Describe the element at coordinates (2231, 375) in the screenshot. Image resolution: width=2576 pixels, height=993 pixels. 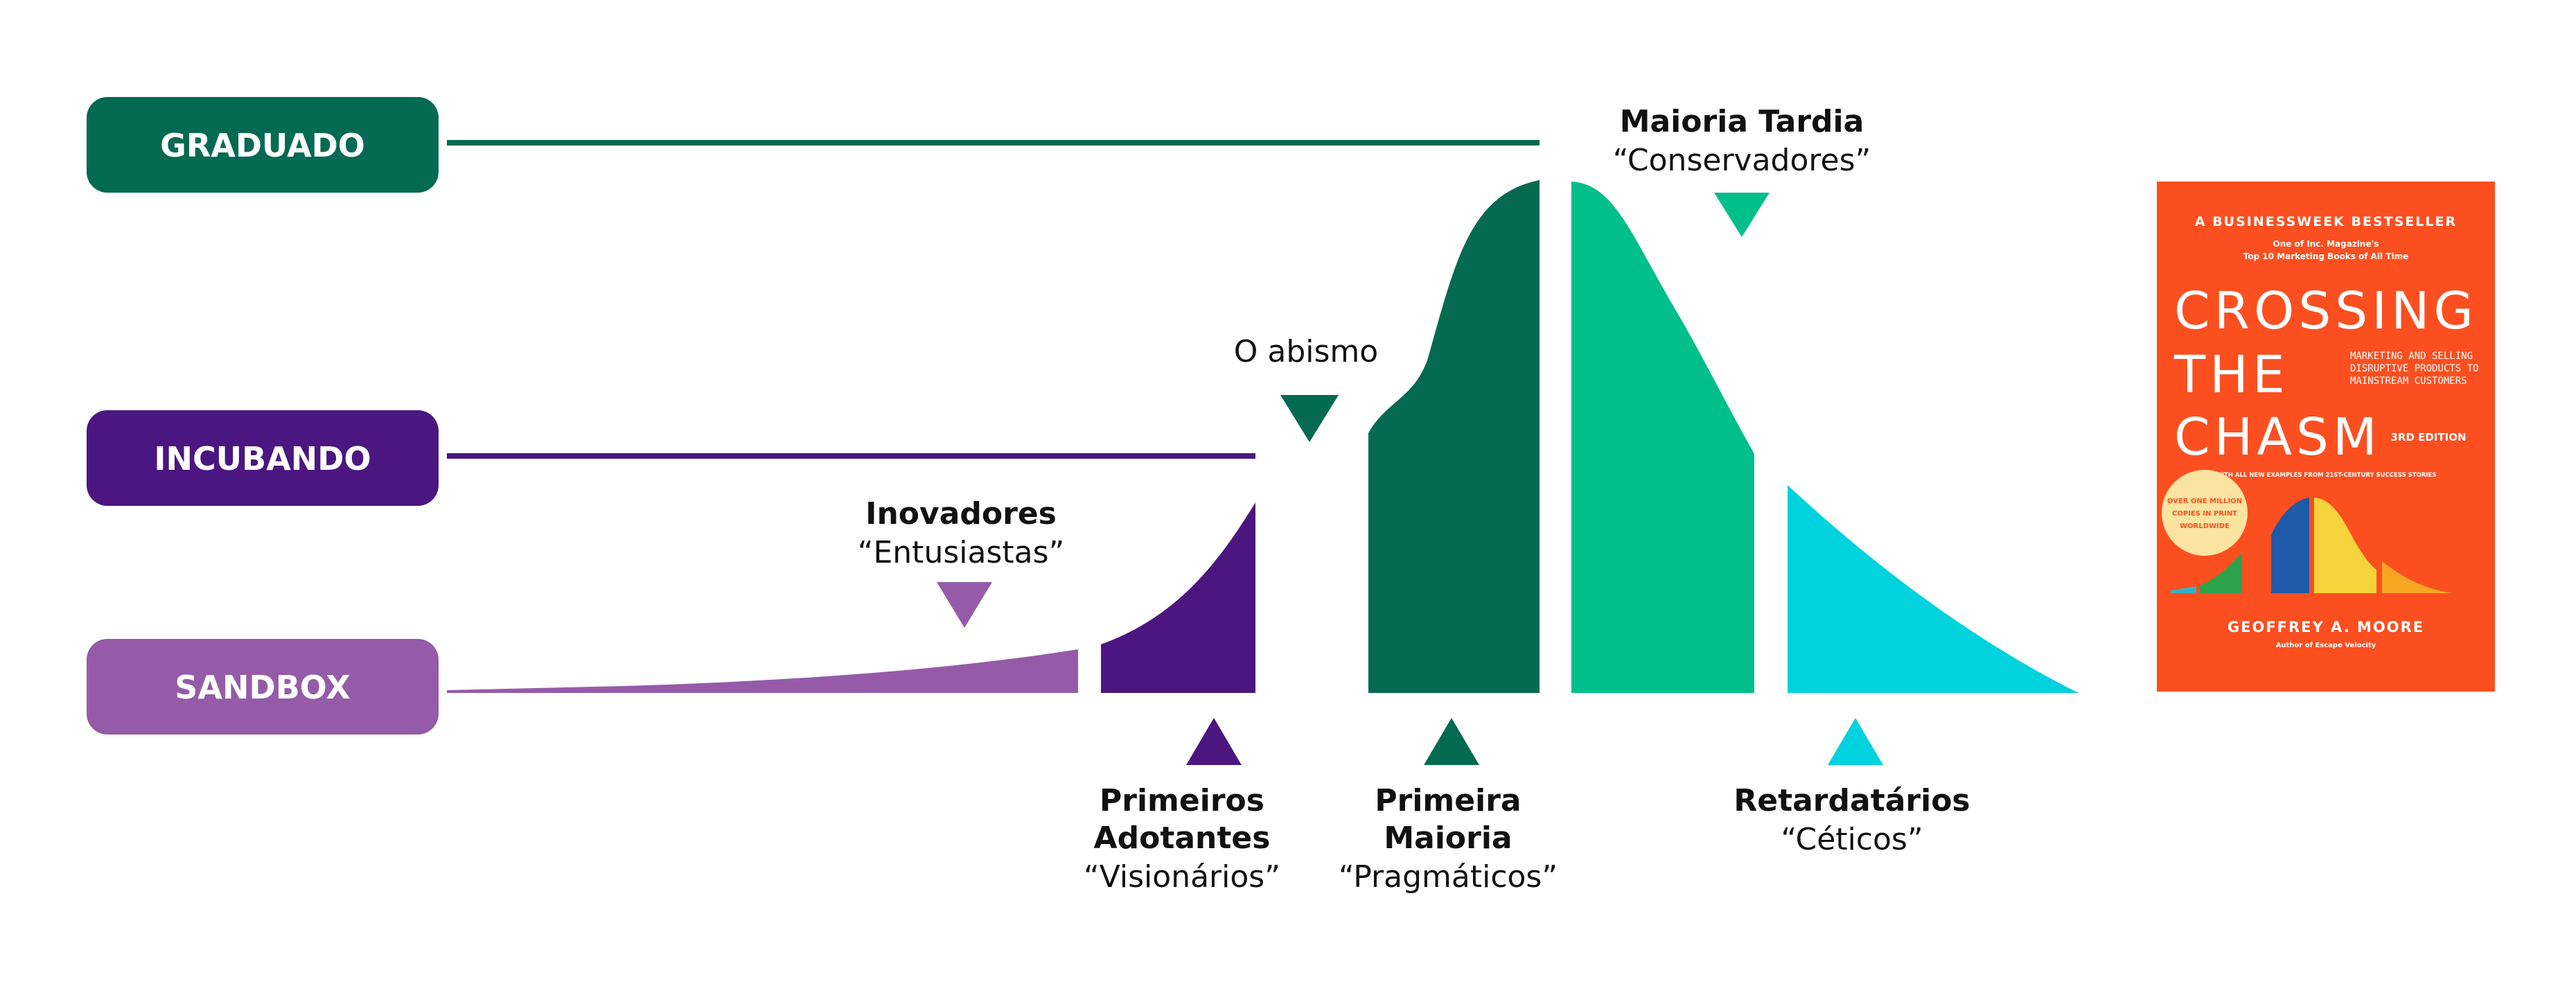
I see `book-title-line2: THE` at that location.